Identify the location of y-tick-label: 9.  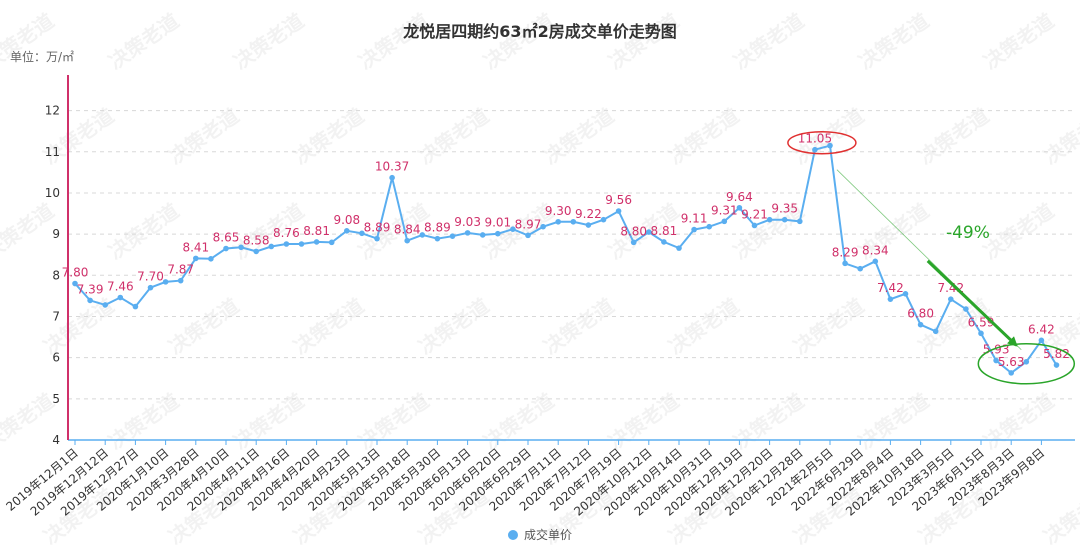
(56, 234).